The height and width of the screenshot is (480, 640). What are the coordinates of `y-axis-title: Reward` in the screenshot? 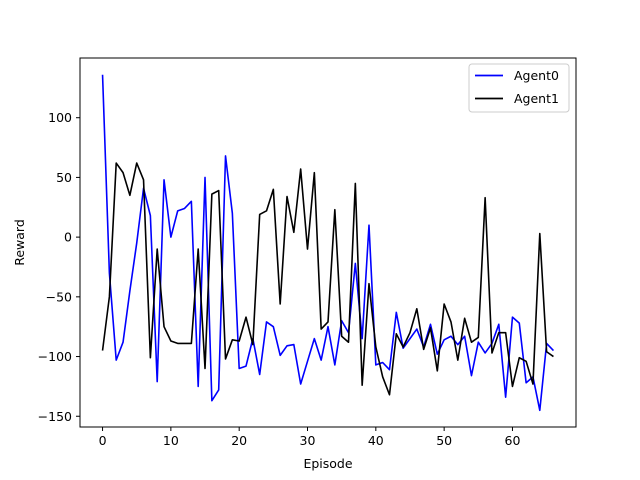 It's located at (19, 242).